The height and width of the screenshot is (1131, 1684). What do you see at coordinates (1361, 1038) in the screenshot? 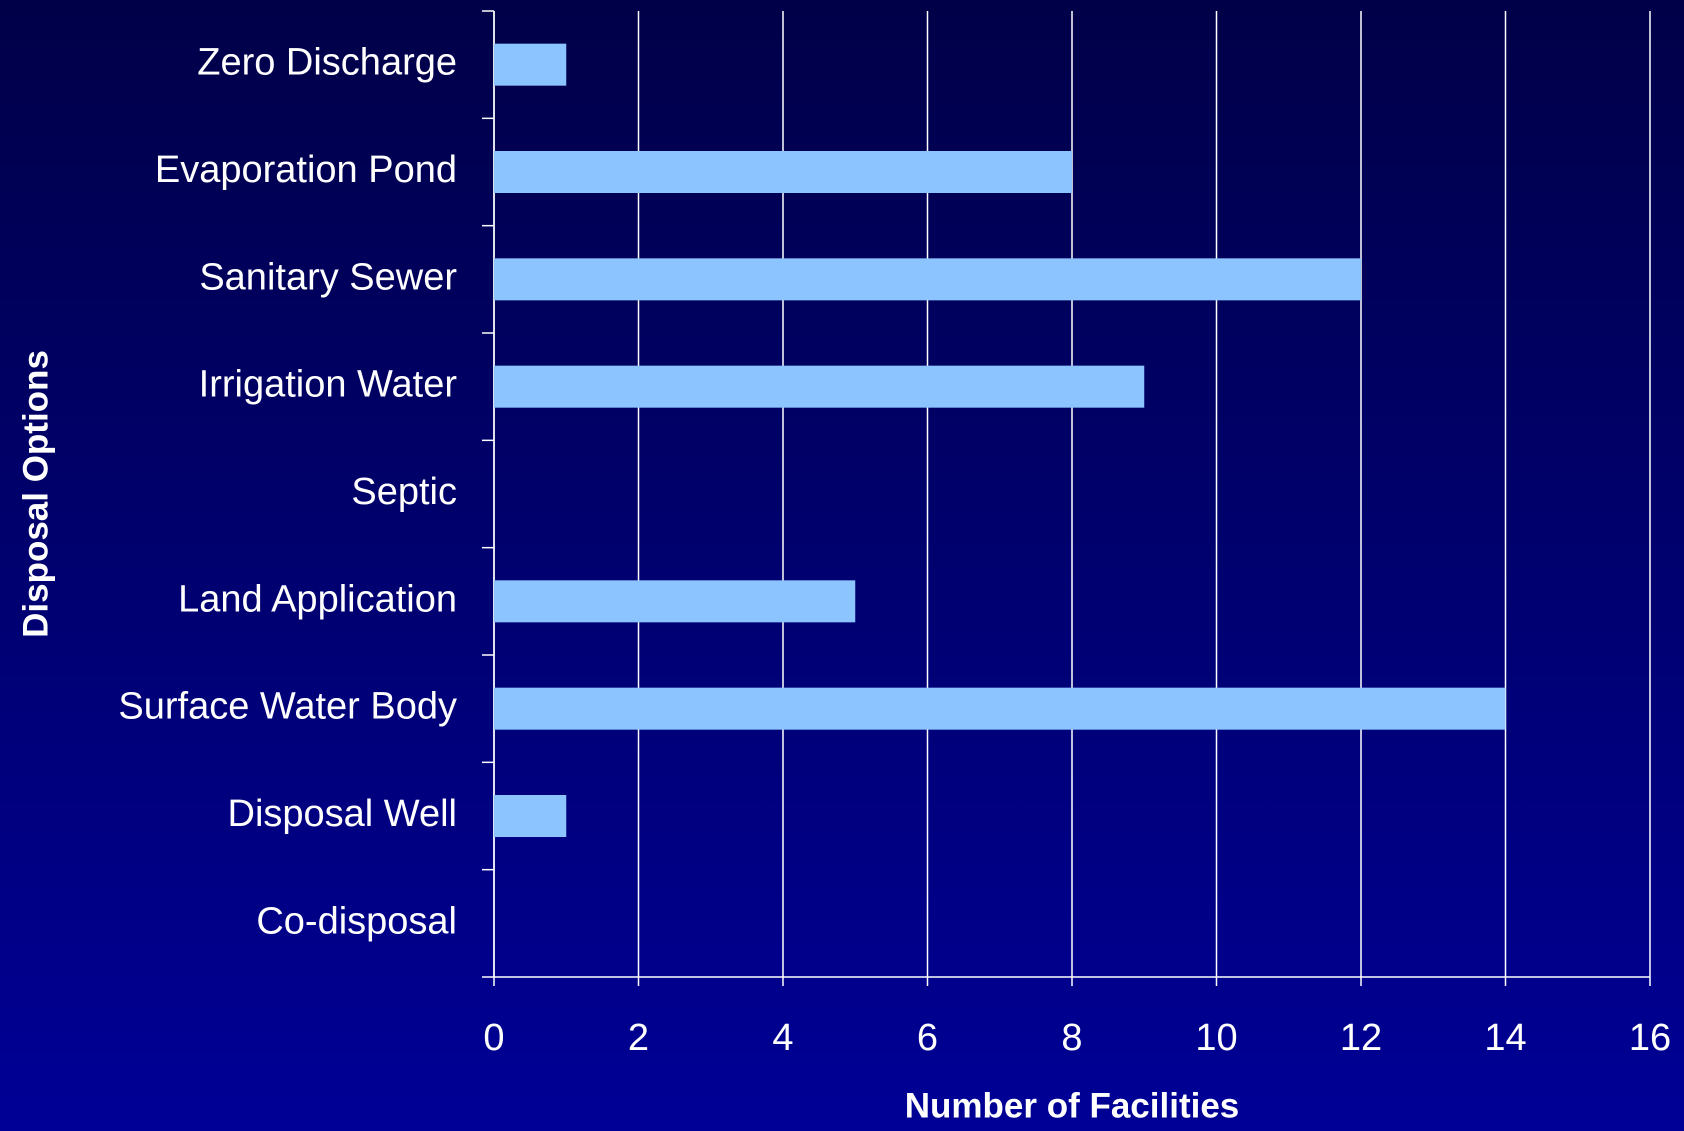
I see `x-tick-label: 12` at bounding box center [1361, 1038].